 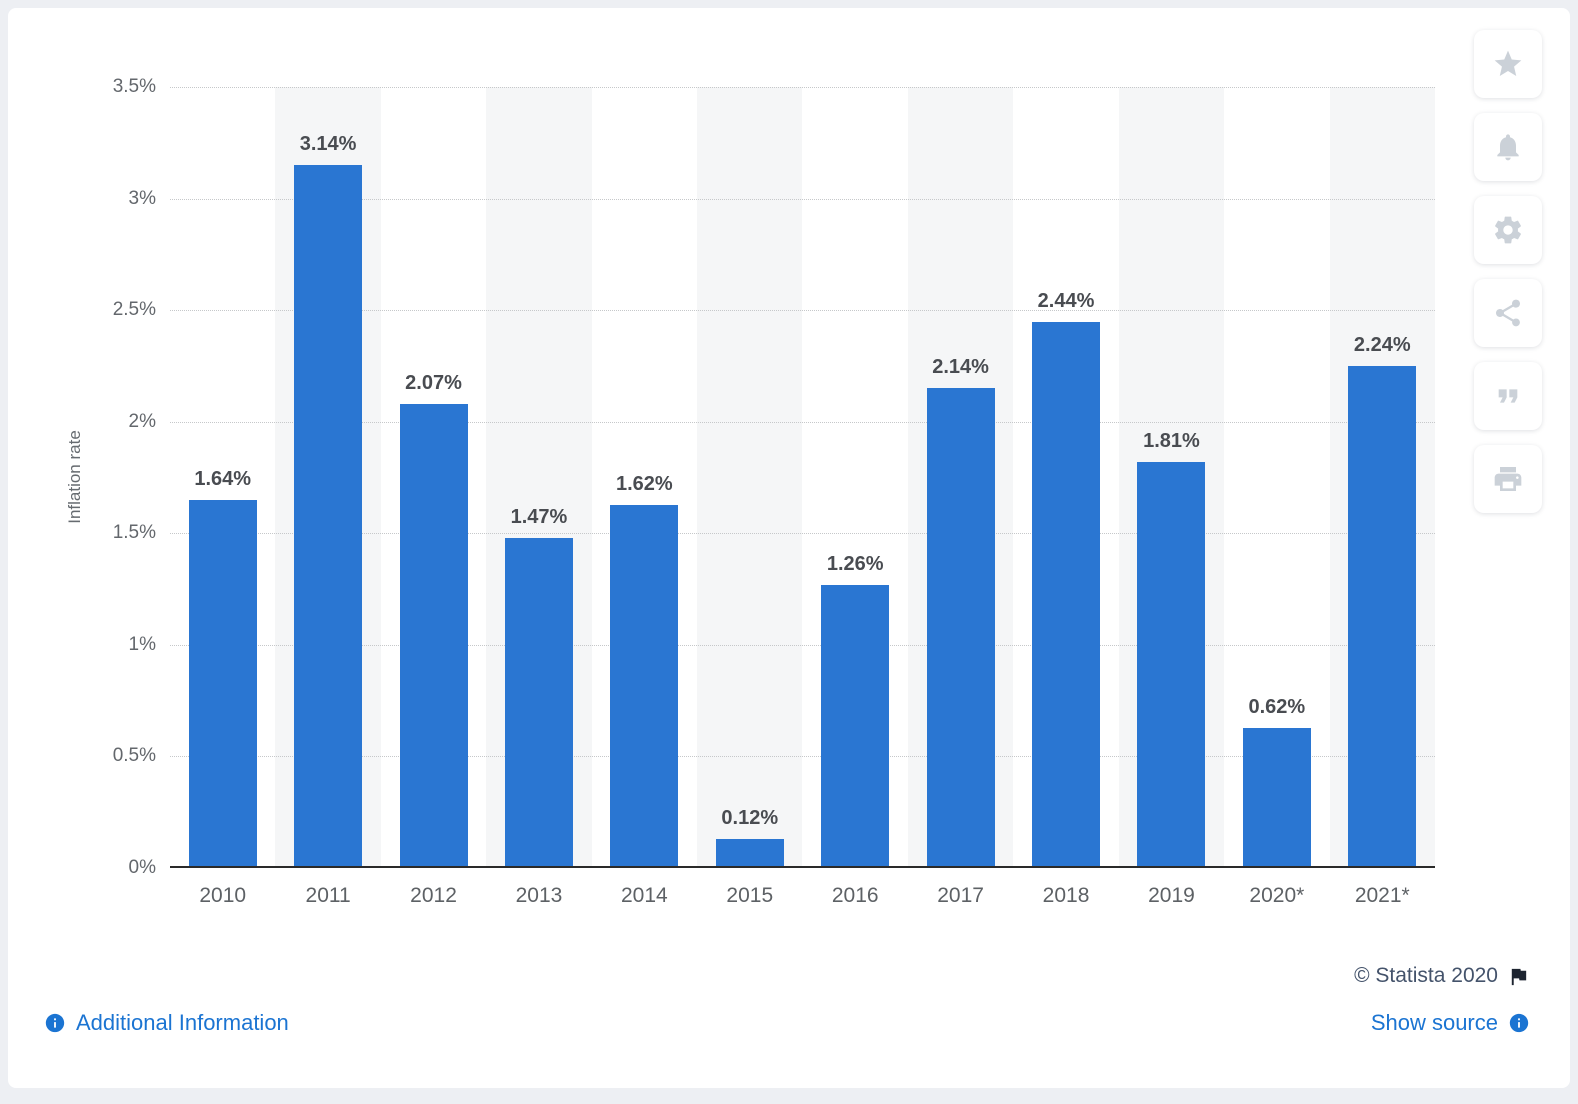 I want to click on star-icon-button, so click(x=1508, y=64).